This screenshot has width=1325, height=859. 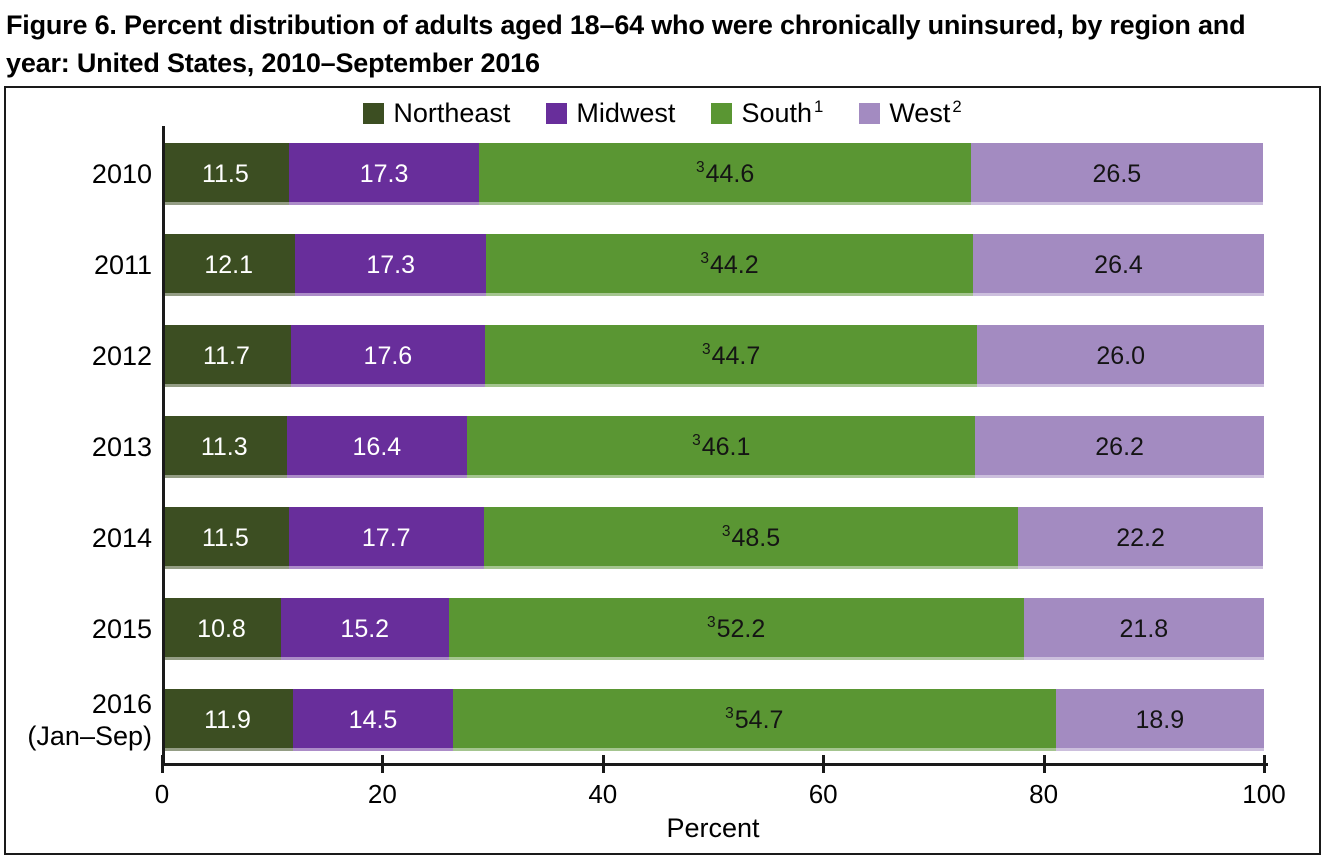 I want to click on bar-segment-2016-south: 354.7, so click(x=754, y=720).